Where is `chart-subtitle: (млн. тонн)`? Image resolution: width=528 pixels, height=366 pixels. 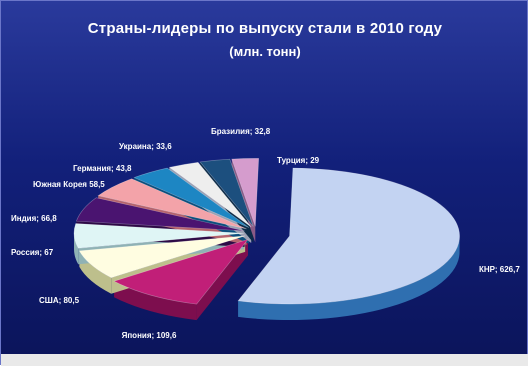 chart-subtitle: (млн. тонн) is located at coordinates (265, 51).